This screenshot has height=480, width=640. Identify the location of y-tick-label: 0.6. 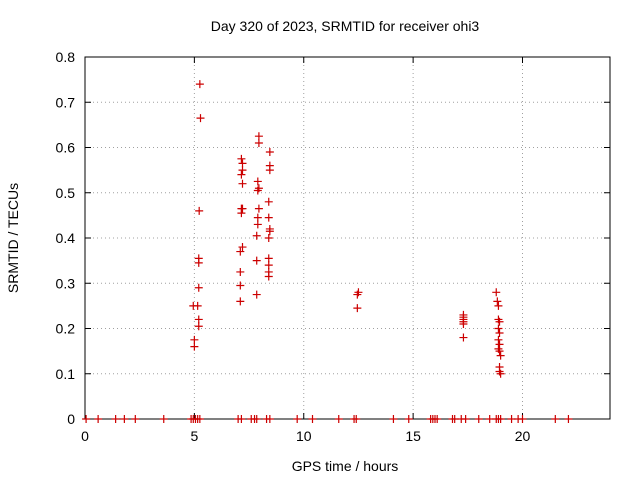
(66, 148).